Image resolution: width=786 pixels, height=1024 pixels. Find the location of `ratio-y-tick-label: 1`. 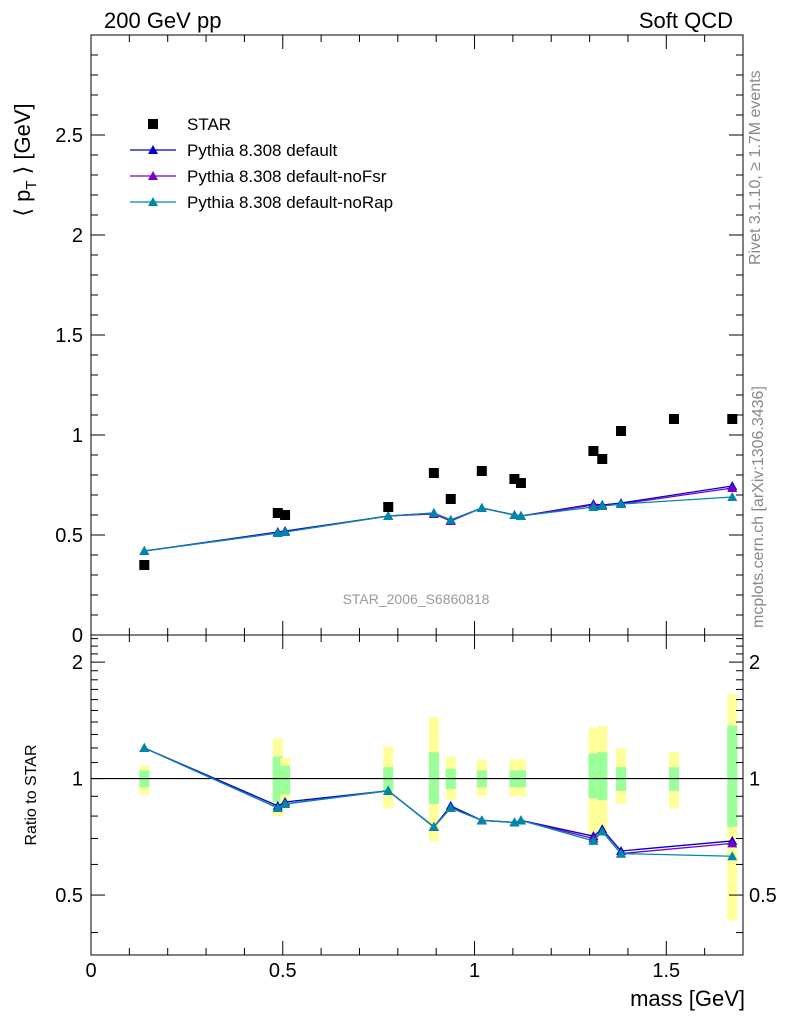

ratio-y-tick-label: 1 is located at coordinates (77, 780).